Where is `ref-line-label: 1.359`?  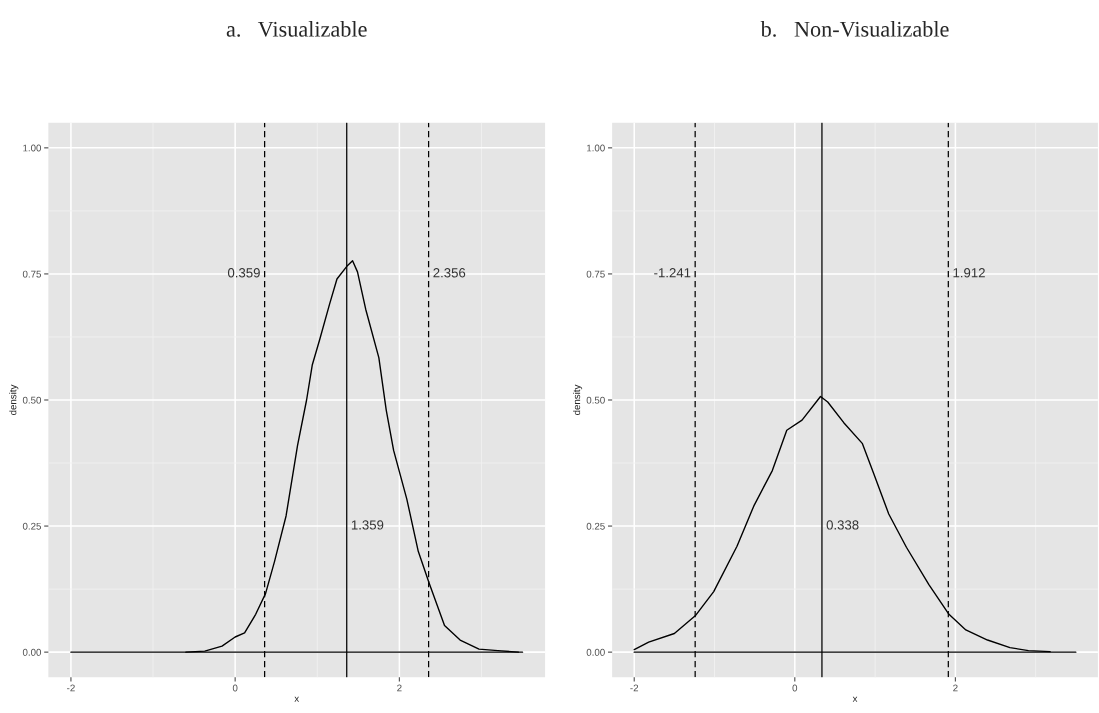 ref-line-label: 1.359 is located at coordinates (367, 525).